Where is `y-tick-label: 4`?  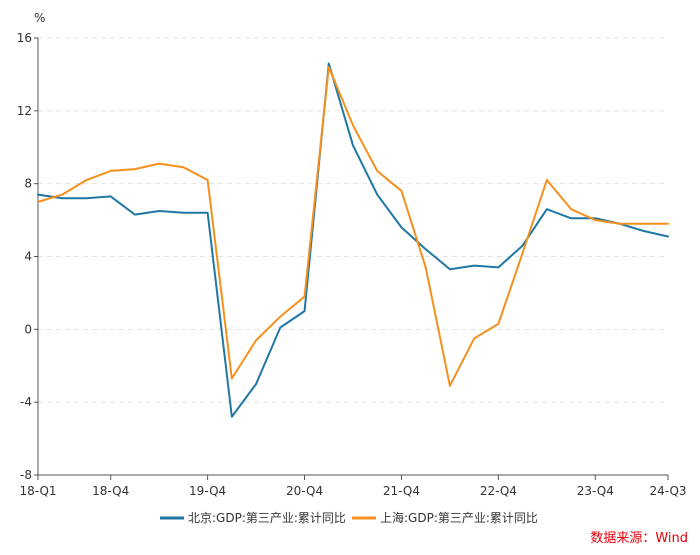
y-tick-label: 4 is located at coordinates (28, 257).